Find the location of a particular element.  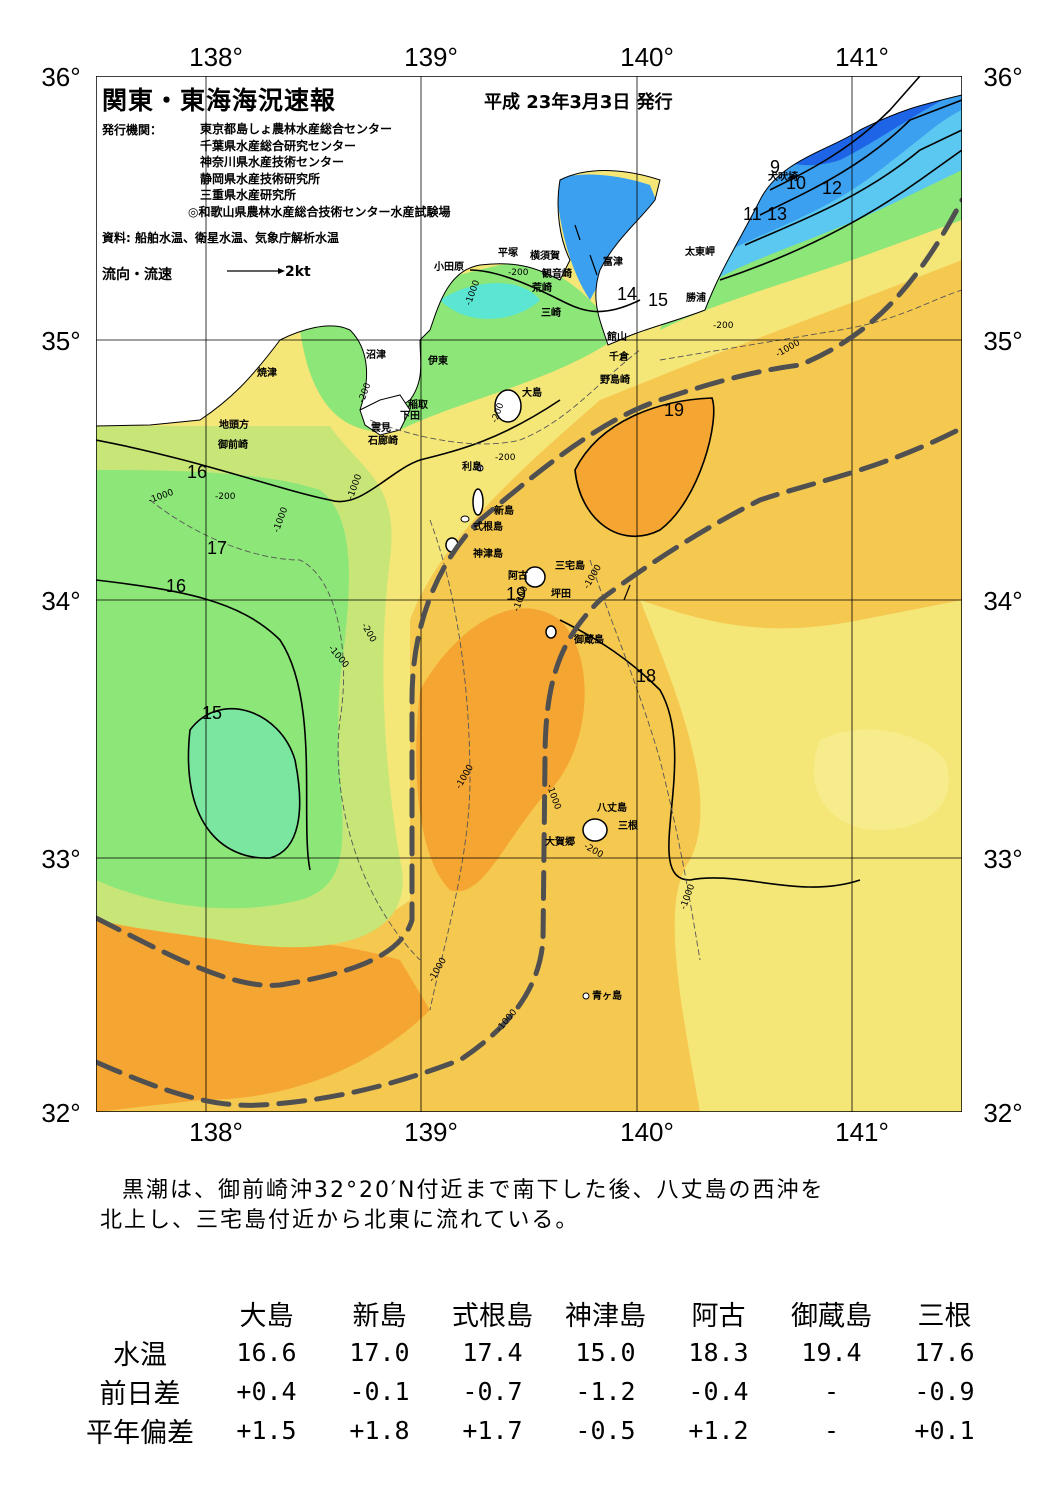

summary-line-2: 北上し、三宅島付近から北東に流れている。 is located at coordinates (340, 1220).